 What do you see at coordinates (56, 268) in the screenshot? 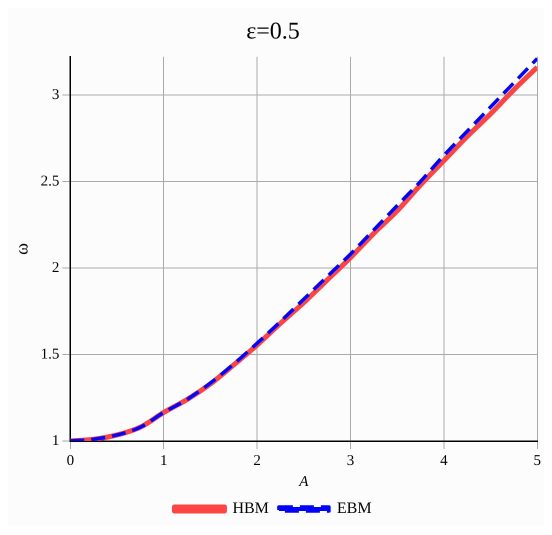
I see `y-tick-label: 2` at bounding box center [56, 268].